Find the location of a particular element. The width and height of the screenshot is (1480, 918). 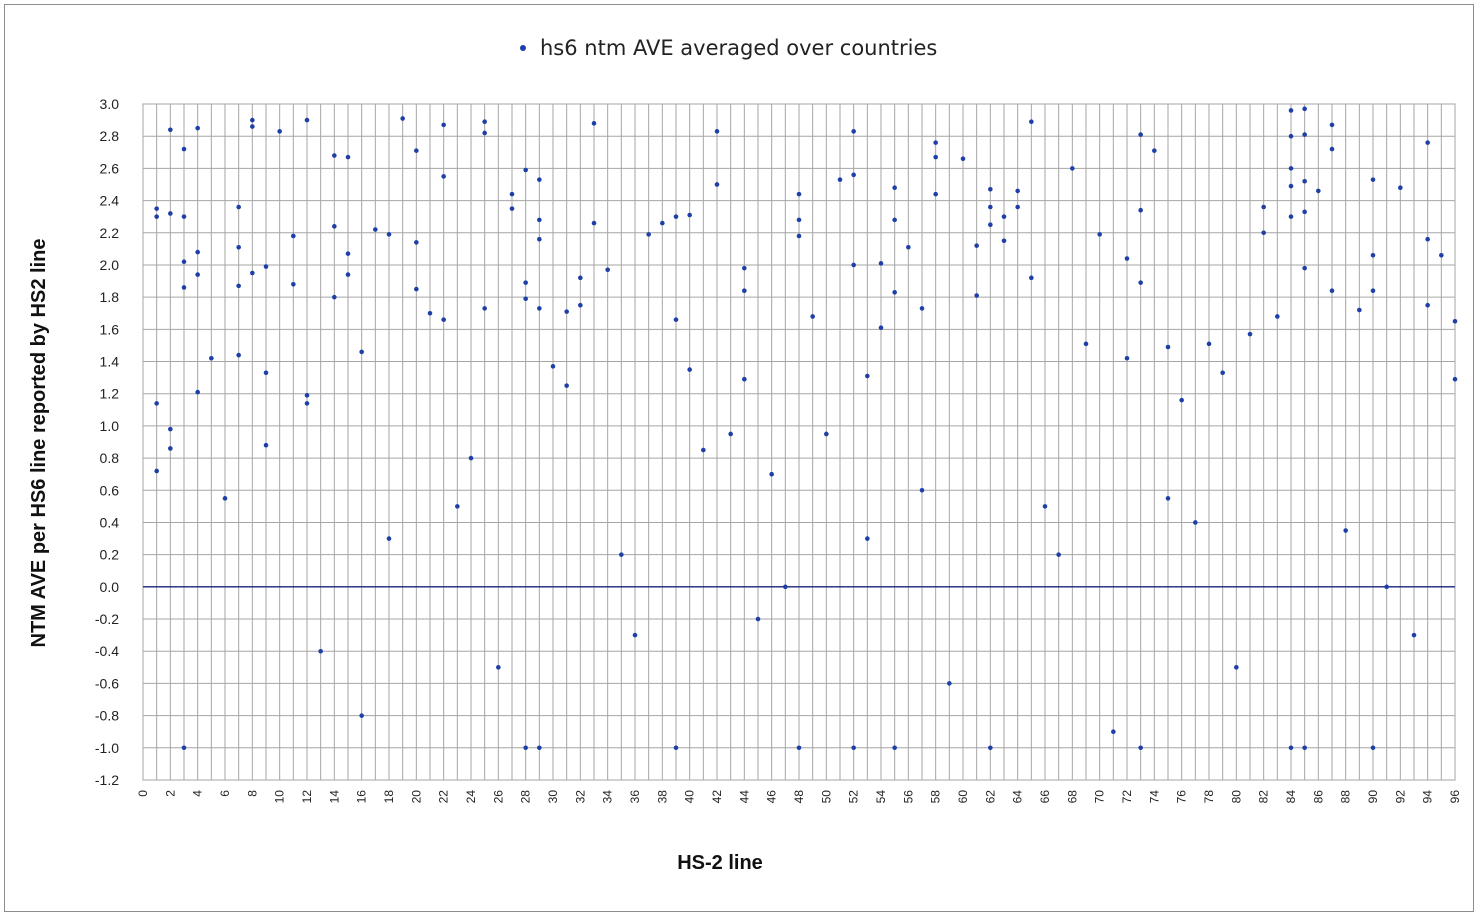

y-tick-label: 2.0 is located at coordinates (110, 265).